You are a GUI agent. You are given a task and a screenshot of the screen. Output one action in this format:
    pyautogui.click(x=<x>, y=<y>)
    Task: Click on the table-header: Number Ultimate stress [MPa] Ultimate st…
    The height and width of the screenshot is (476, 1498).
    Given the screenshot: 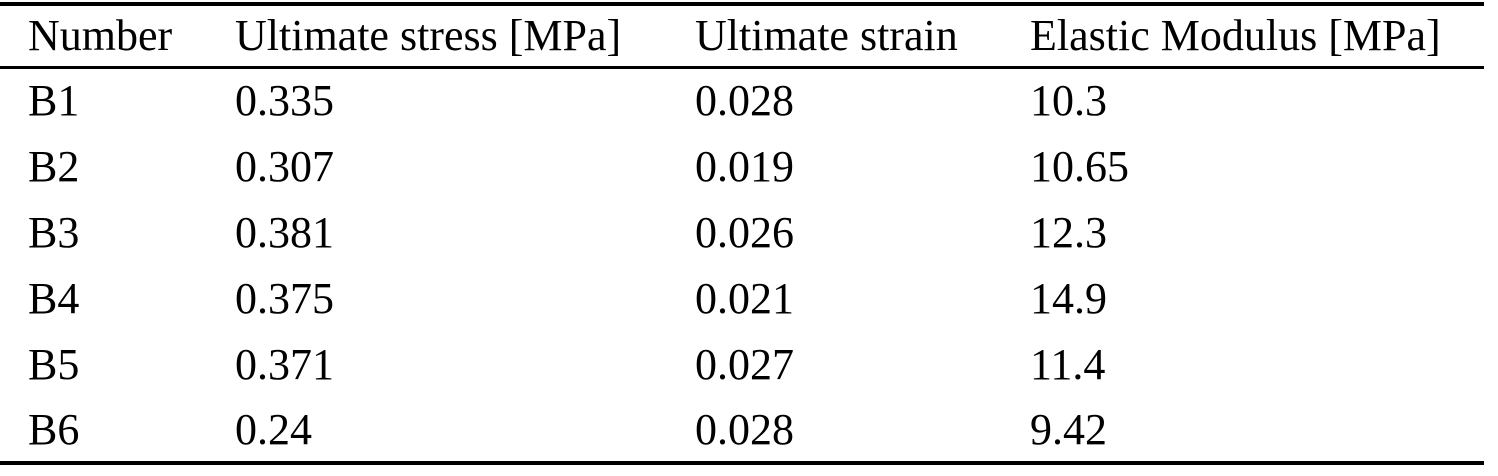 What is the action you would take?
    pyautogui.click(x=742, y=35)
    